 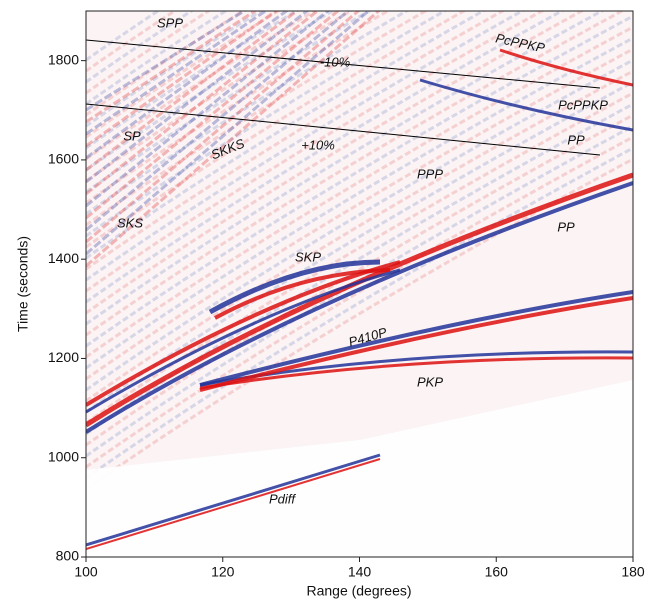 I want to click on phase-label: SP, so click(x=132, y=135).